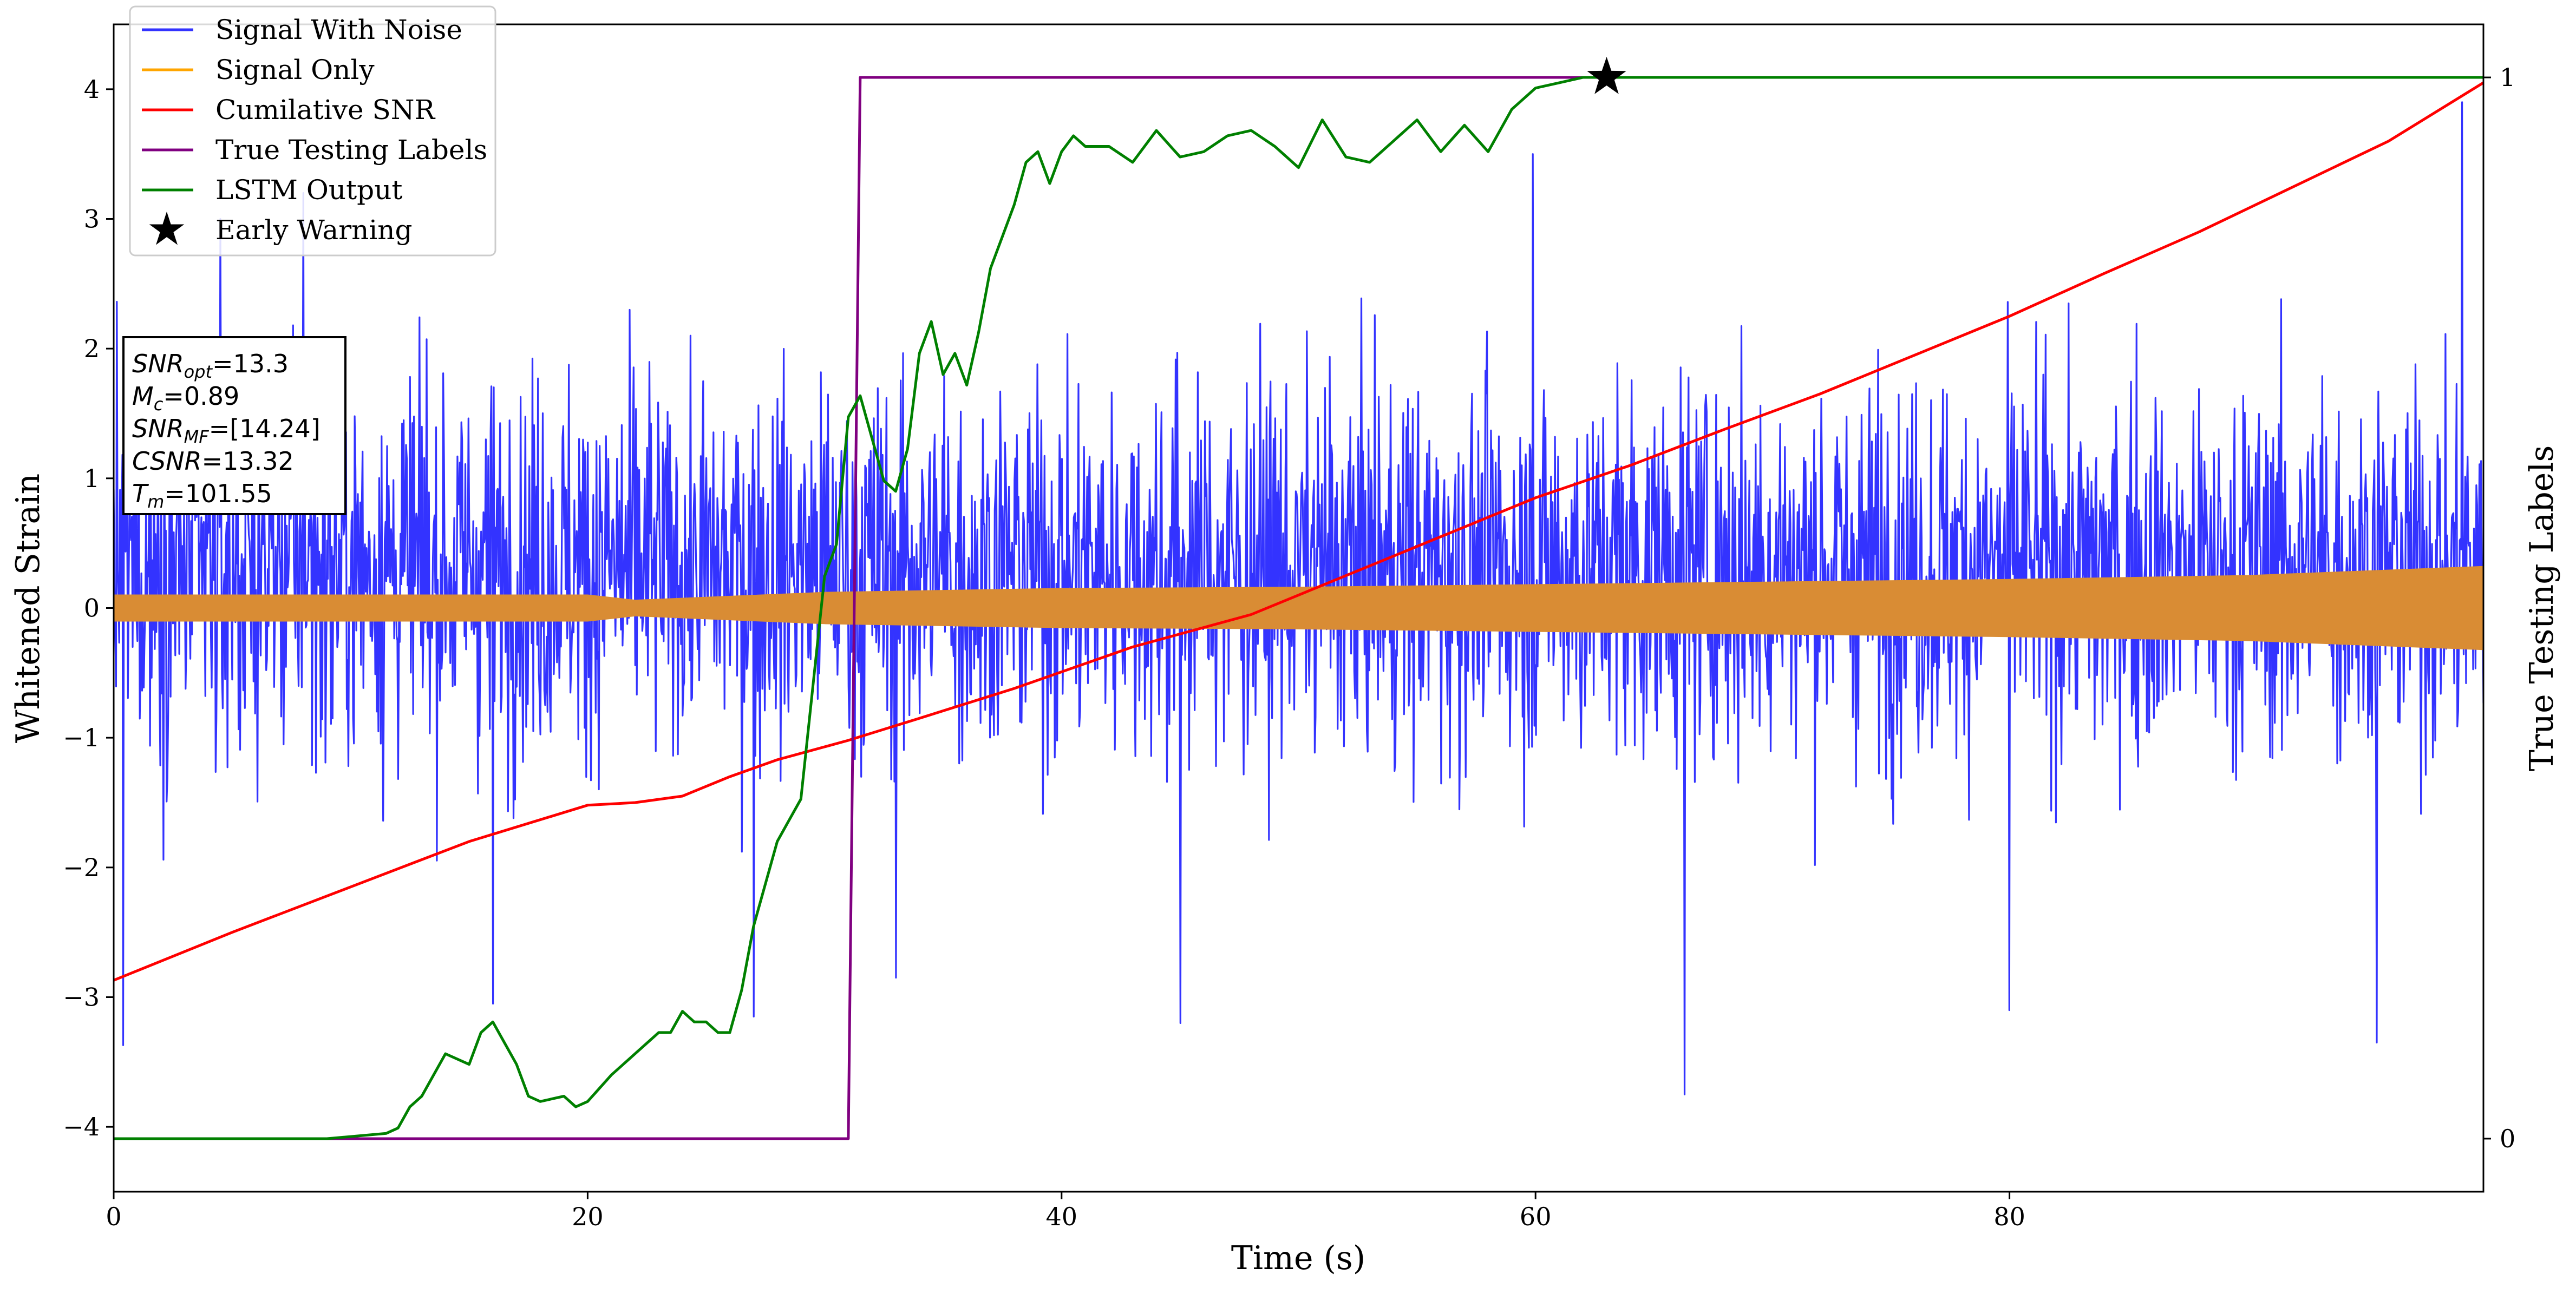 The image size is (2576, 1294). I want to click on y2-axis-label: True Testing Labels, so click(2542, 608).